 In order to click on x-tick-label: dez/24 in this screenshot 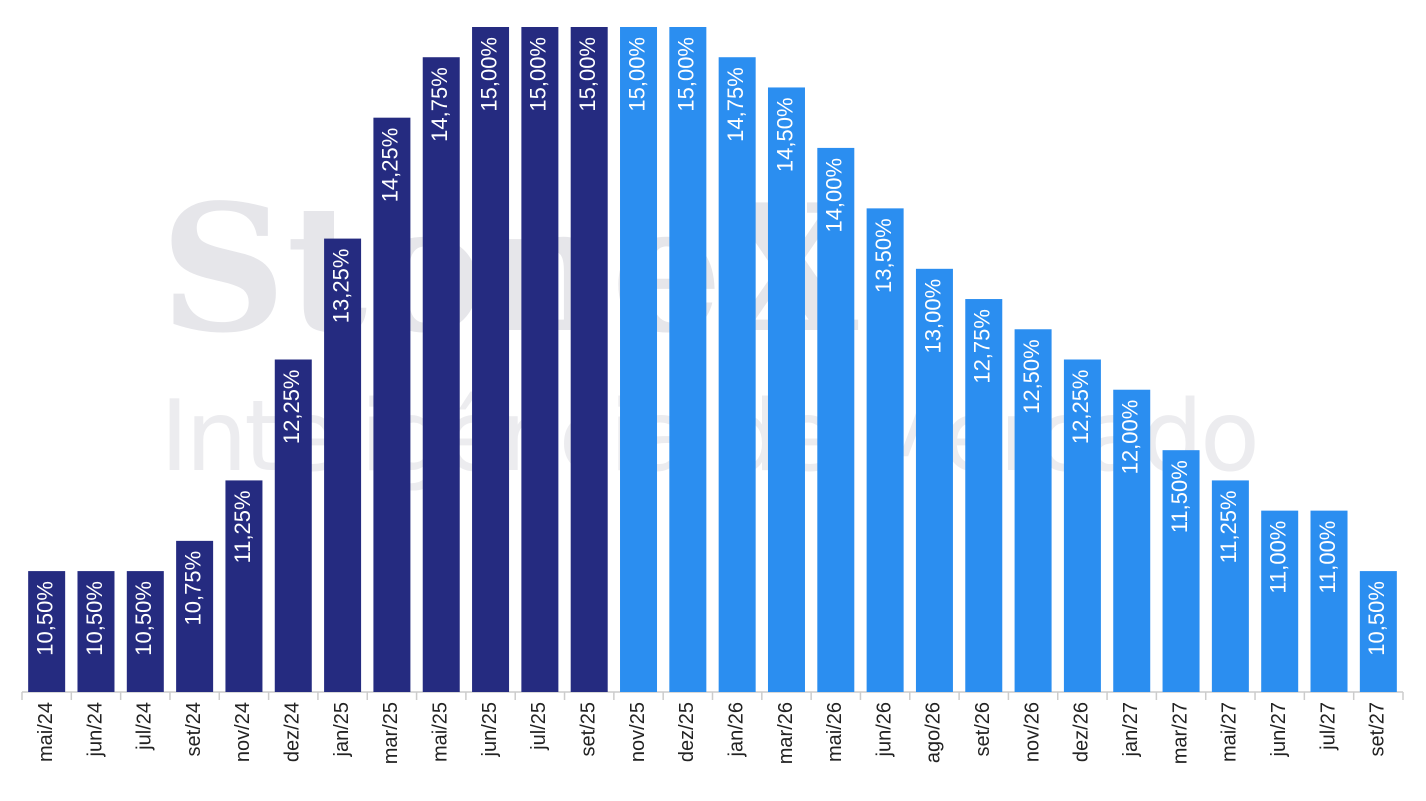, I will do `click(293, 732)`.